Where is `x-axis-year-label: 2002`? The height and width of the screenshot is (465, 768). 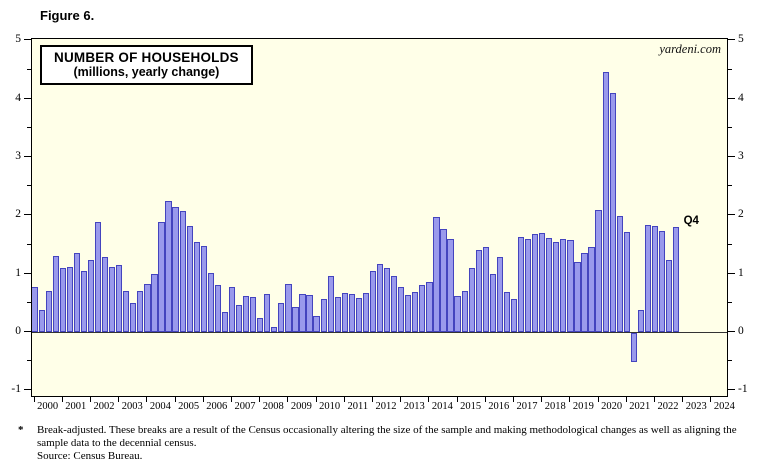 x-axis-year-label: 2002 is located at coordinates (104, 406).